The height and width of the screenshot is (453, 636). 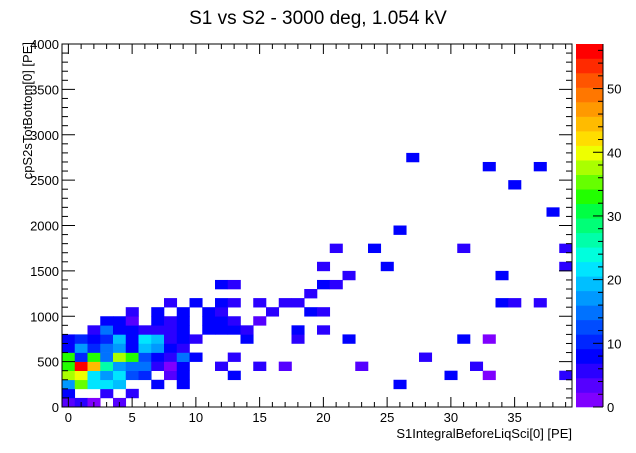 I want to click on colorbar-tick-label: 40, so click(x=614, y=152).